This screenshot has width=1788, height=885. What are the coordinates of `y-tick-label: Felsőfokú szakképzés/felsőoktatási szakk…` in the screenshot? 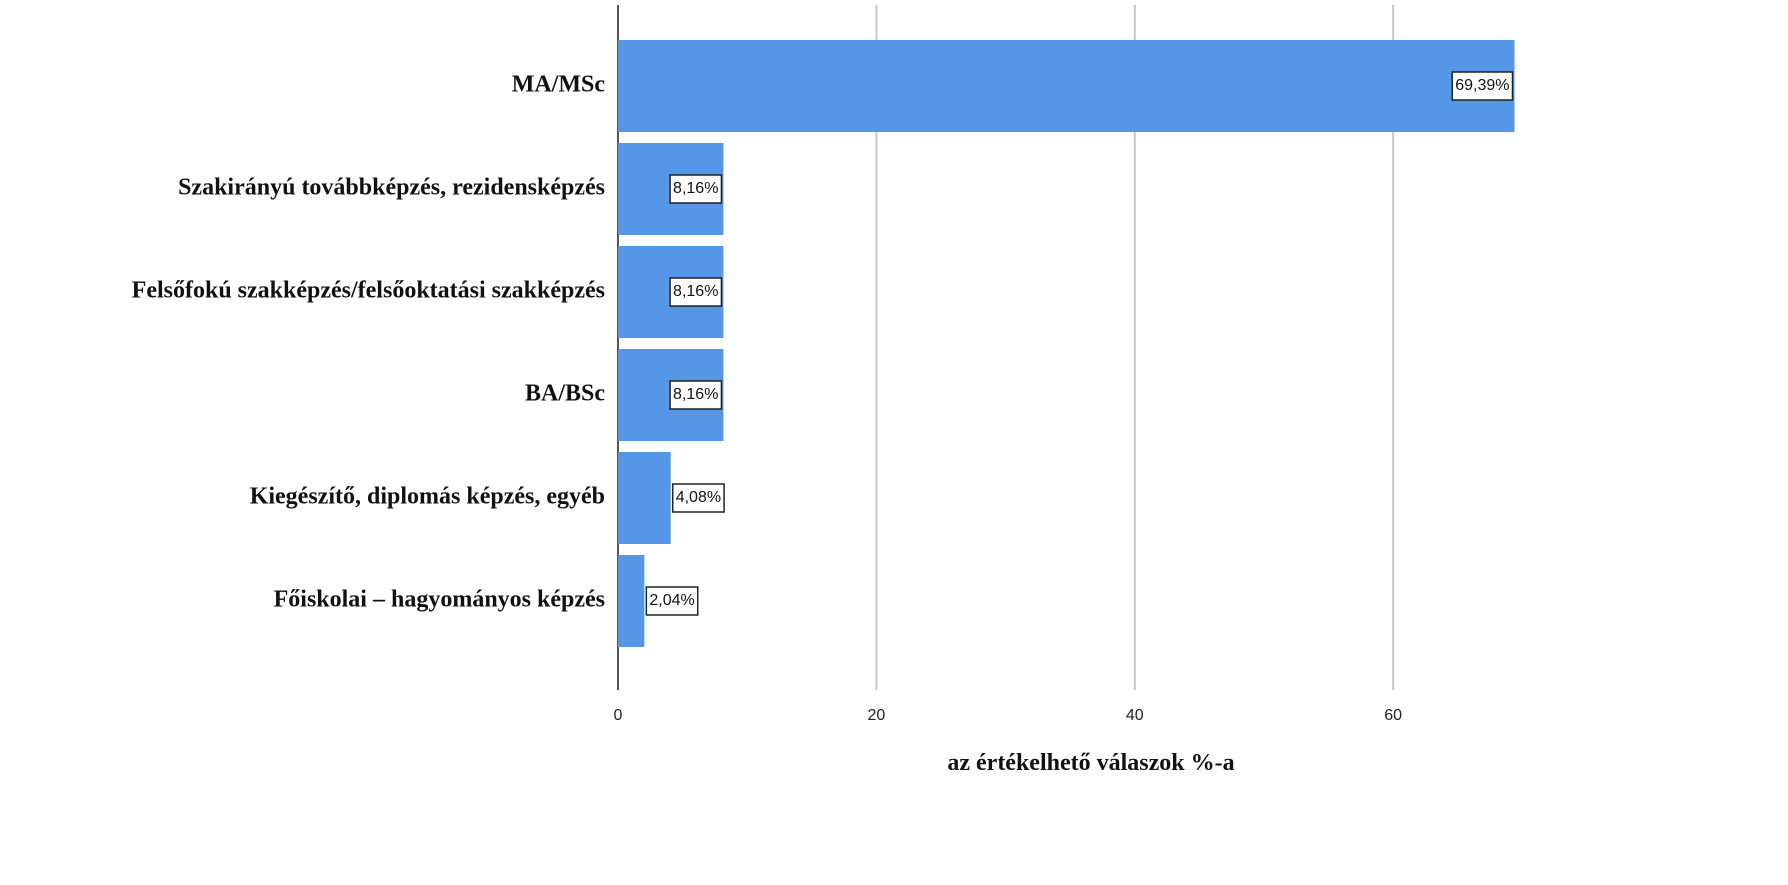 It's located at (368, 291).